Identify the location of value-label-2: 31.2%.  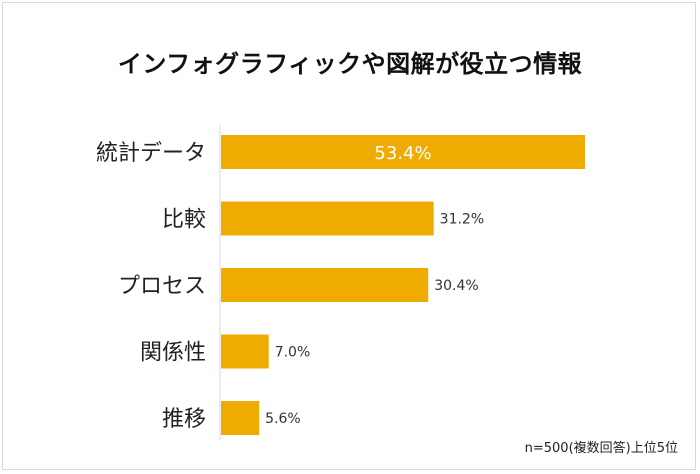
(462, 220).